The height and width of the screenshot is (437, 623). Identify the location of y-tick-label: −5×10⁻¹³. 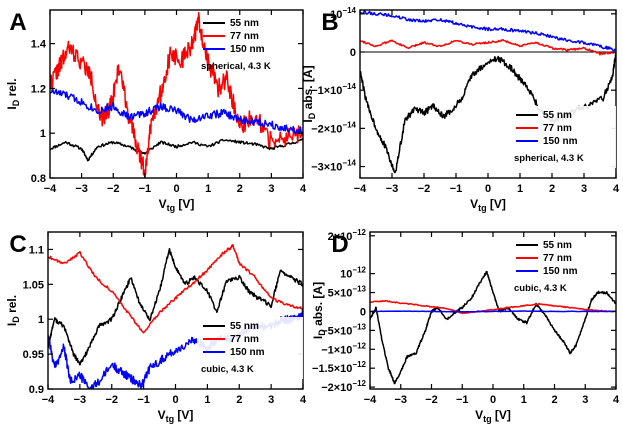
(343, 329).